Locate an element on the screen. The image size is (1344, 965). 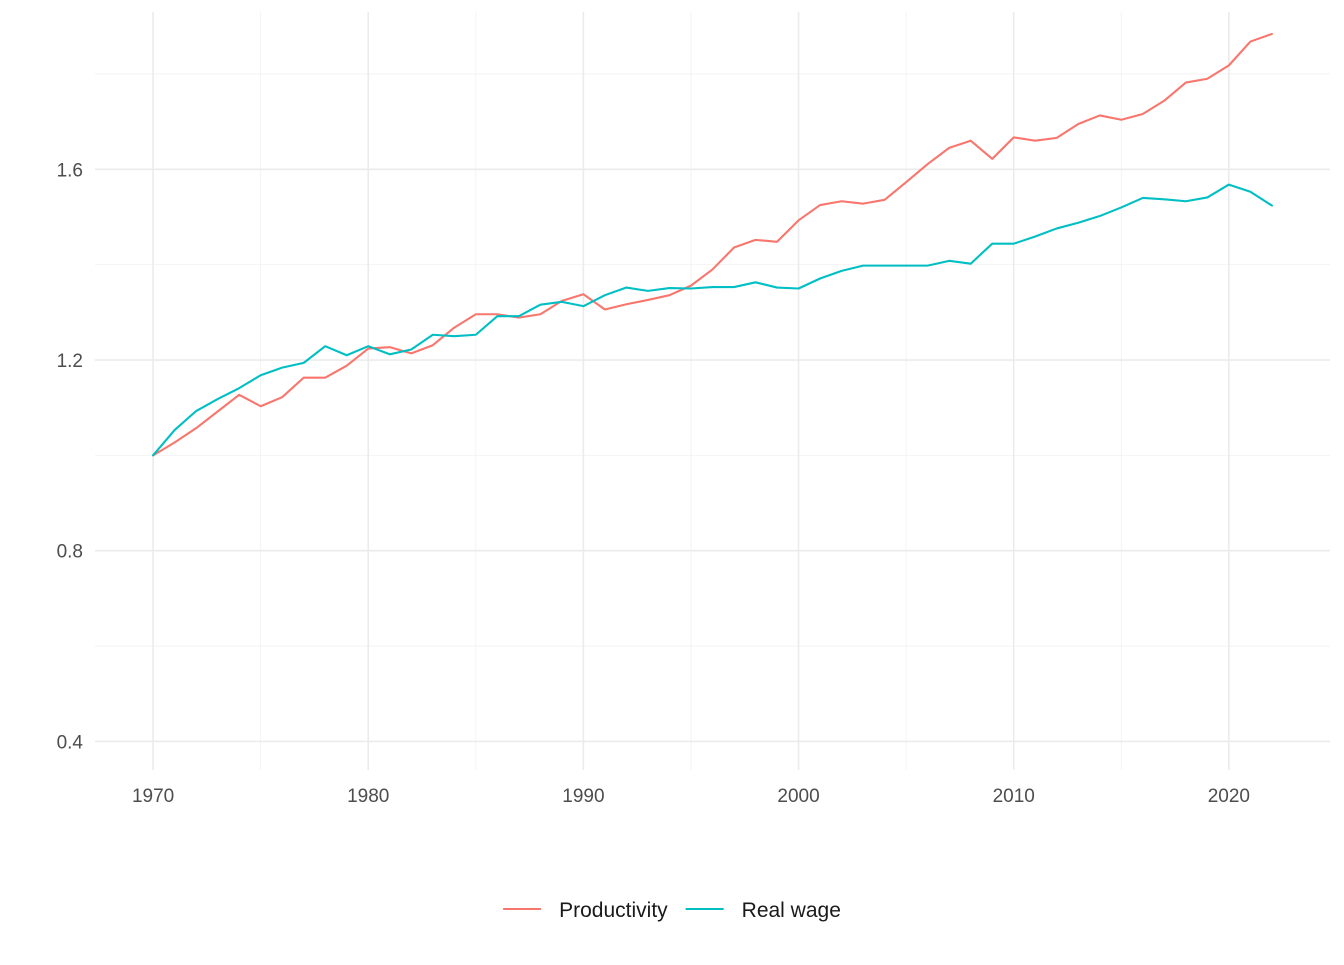
x-tick-label: 2010 is located at coordinates (1014, 796).